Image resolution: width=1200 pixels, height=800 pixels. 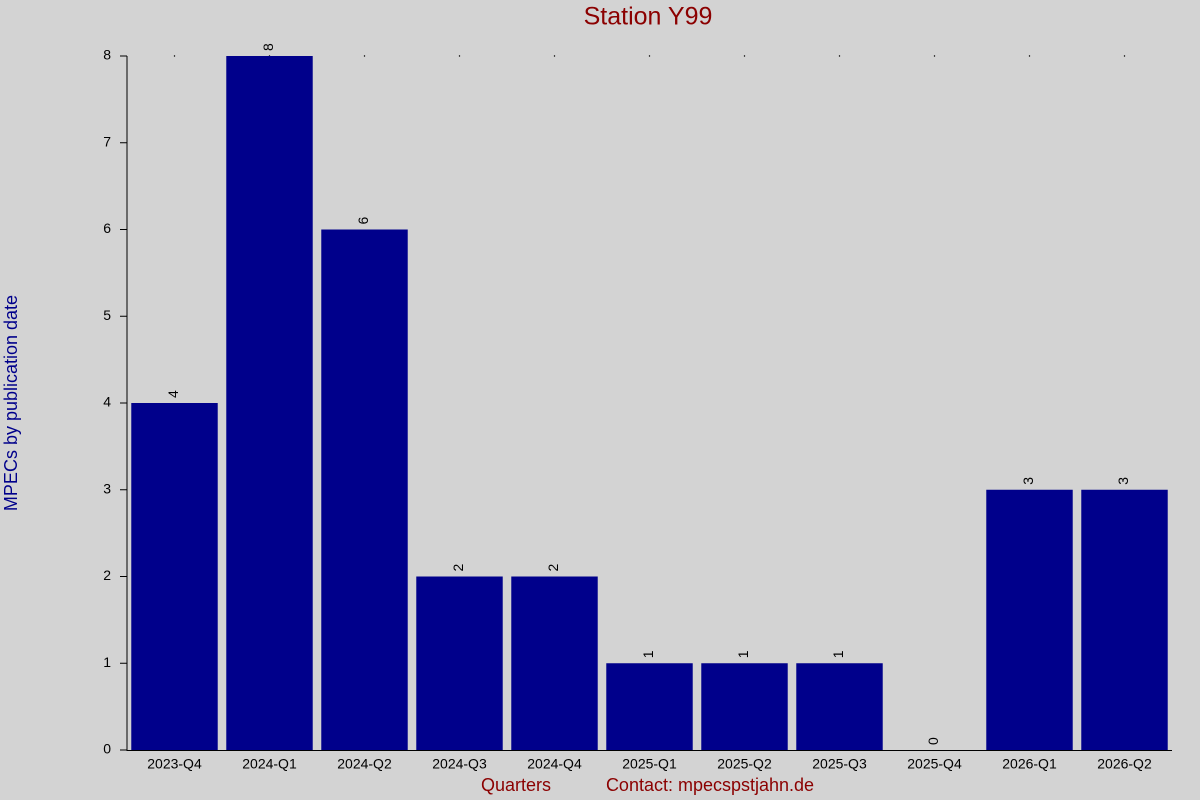 What do you see at coordinates (107, 315) in the screenshot?
I see `y-tick-label: 5` at bounding box center [107, 315].